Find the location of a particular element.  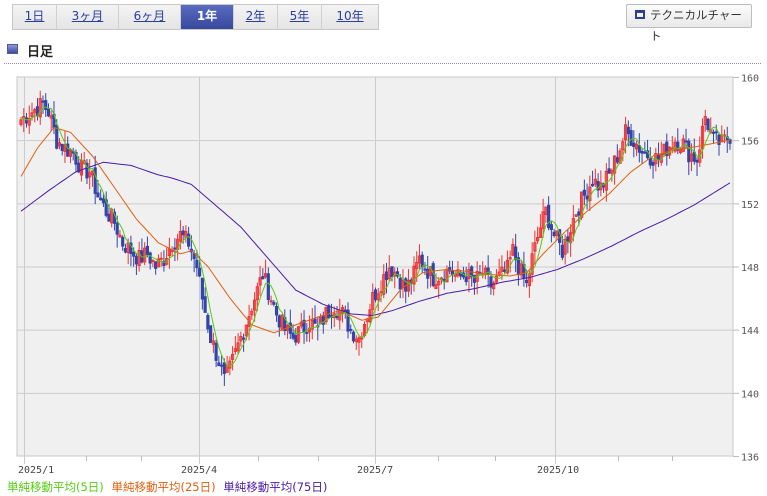

legend-sma75: 単純移動平均(75日) is located at coordinates (275, 487).